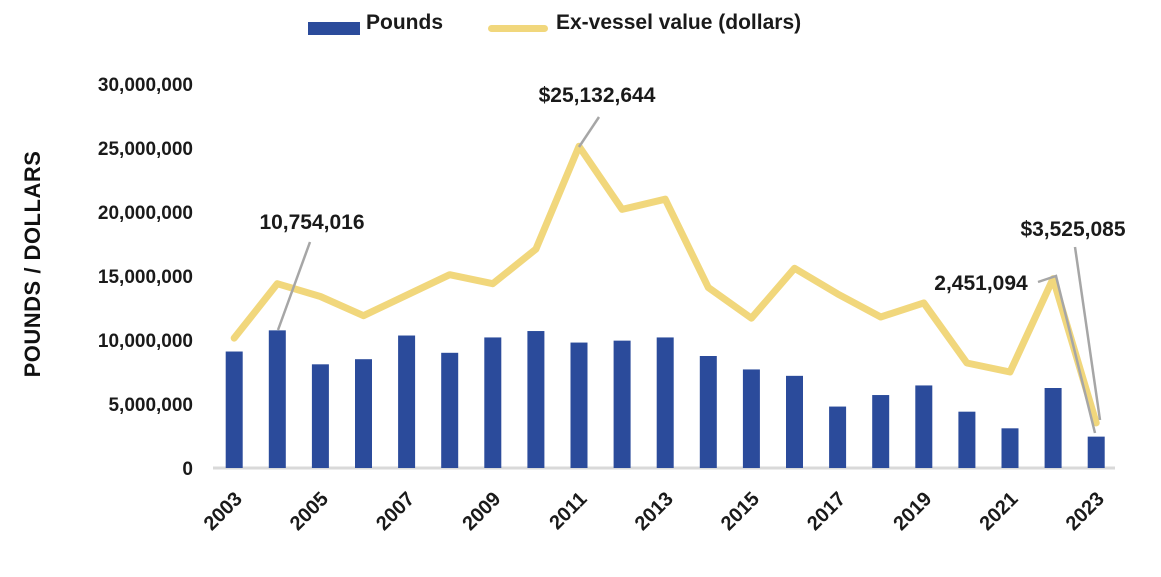 Image resolution: width=1161 pixels, height=577 pixels. What do you see at coordinates (32, 264) in the screenshot?
I see `y-axis-title: POUNDS / DOLLARS` at bounding box center [32, 264].